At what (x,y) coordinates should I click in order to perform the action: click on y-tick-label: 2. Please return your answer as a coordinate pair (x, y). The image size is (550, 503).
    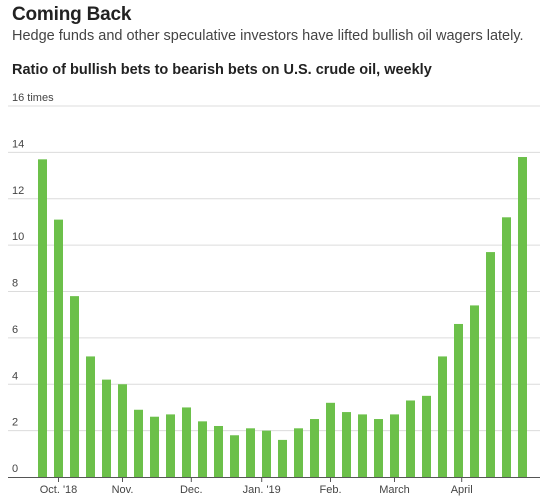
    Looking at the image, I should click on (15, 423).